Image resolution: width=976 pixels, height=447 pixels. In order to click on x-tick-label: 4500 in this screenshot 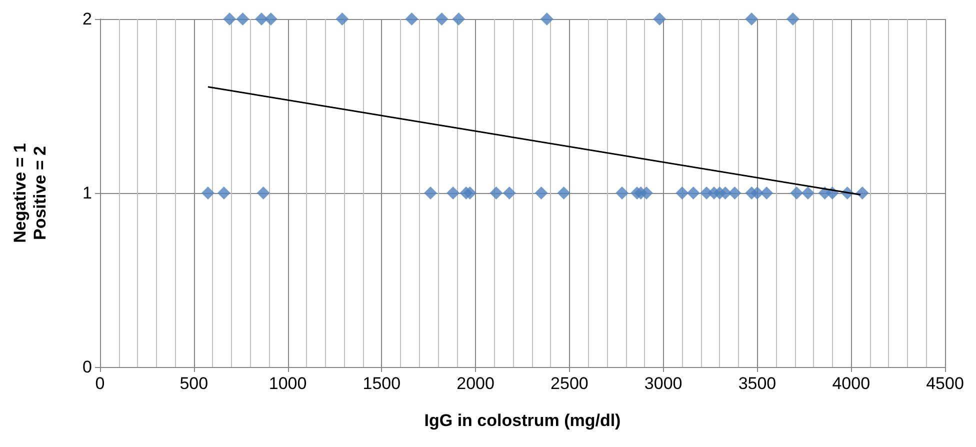, I will do `click(945, 383)`.